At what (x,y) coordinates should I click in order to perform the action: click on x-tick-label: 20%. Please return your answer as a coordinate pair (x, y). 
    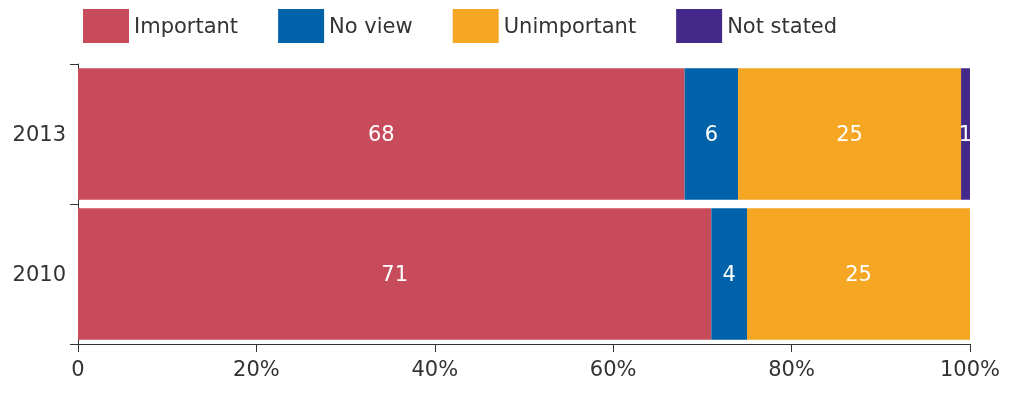
    Looking at the image, I should click on (256, 368).